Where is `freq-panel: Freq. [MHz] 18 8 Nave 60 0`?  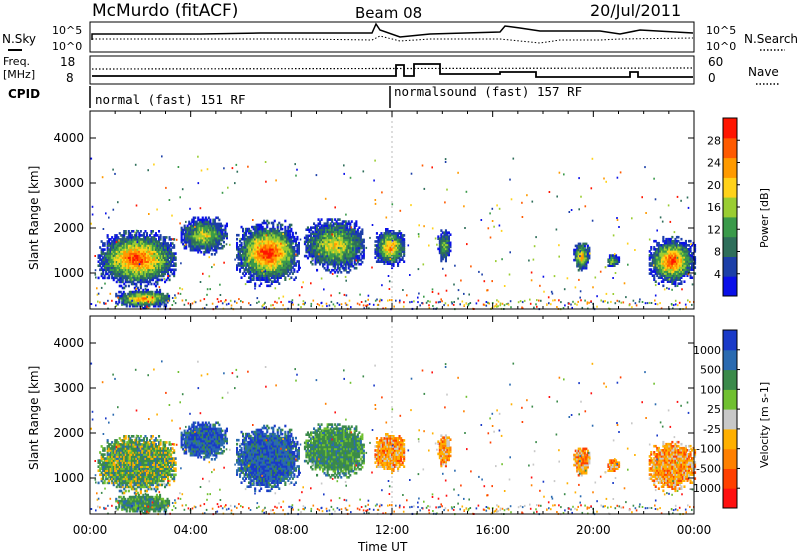 freq-panel: Freq. [MHz] 18 8 Nave 60 0 is located at coordinates (391, 70).